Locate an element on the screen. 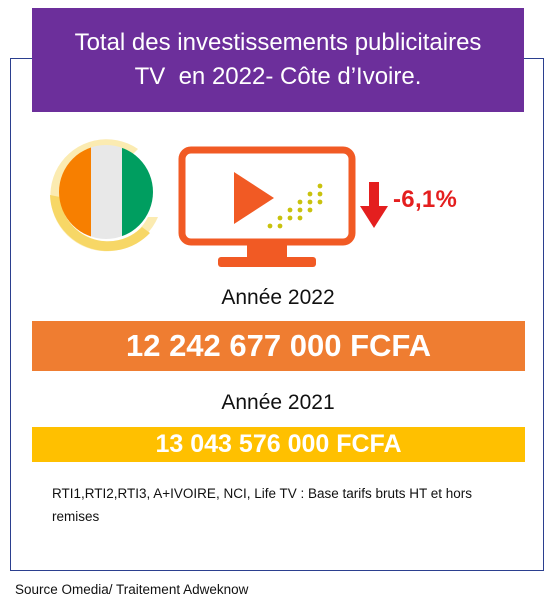  source-credit: Source Omedia/ Traitement Adweknow is located at coordinates (132, 589).